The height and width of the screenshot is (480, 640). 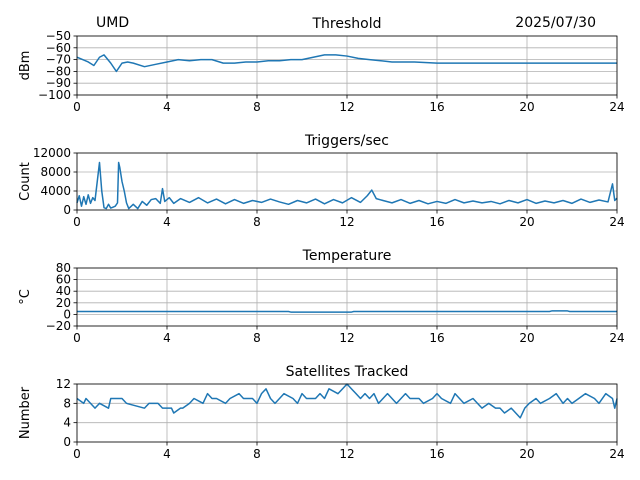 What do you see at coordinates (58, 71) in the screenshot?
I see `y-tick-label: −80` at bounding box center [58, 71].